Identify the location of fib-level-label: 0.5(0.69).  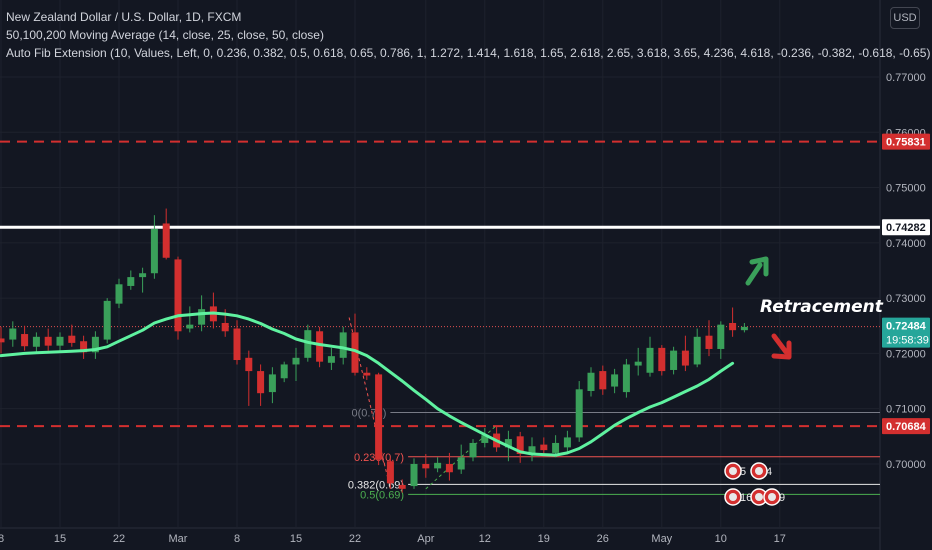
(382, 495).